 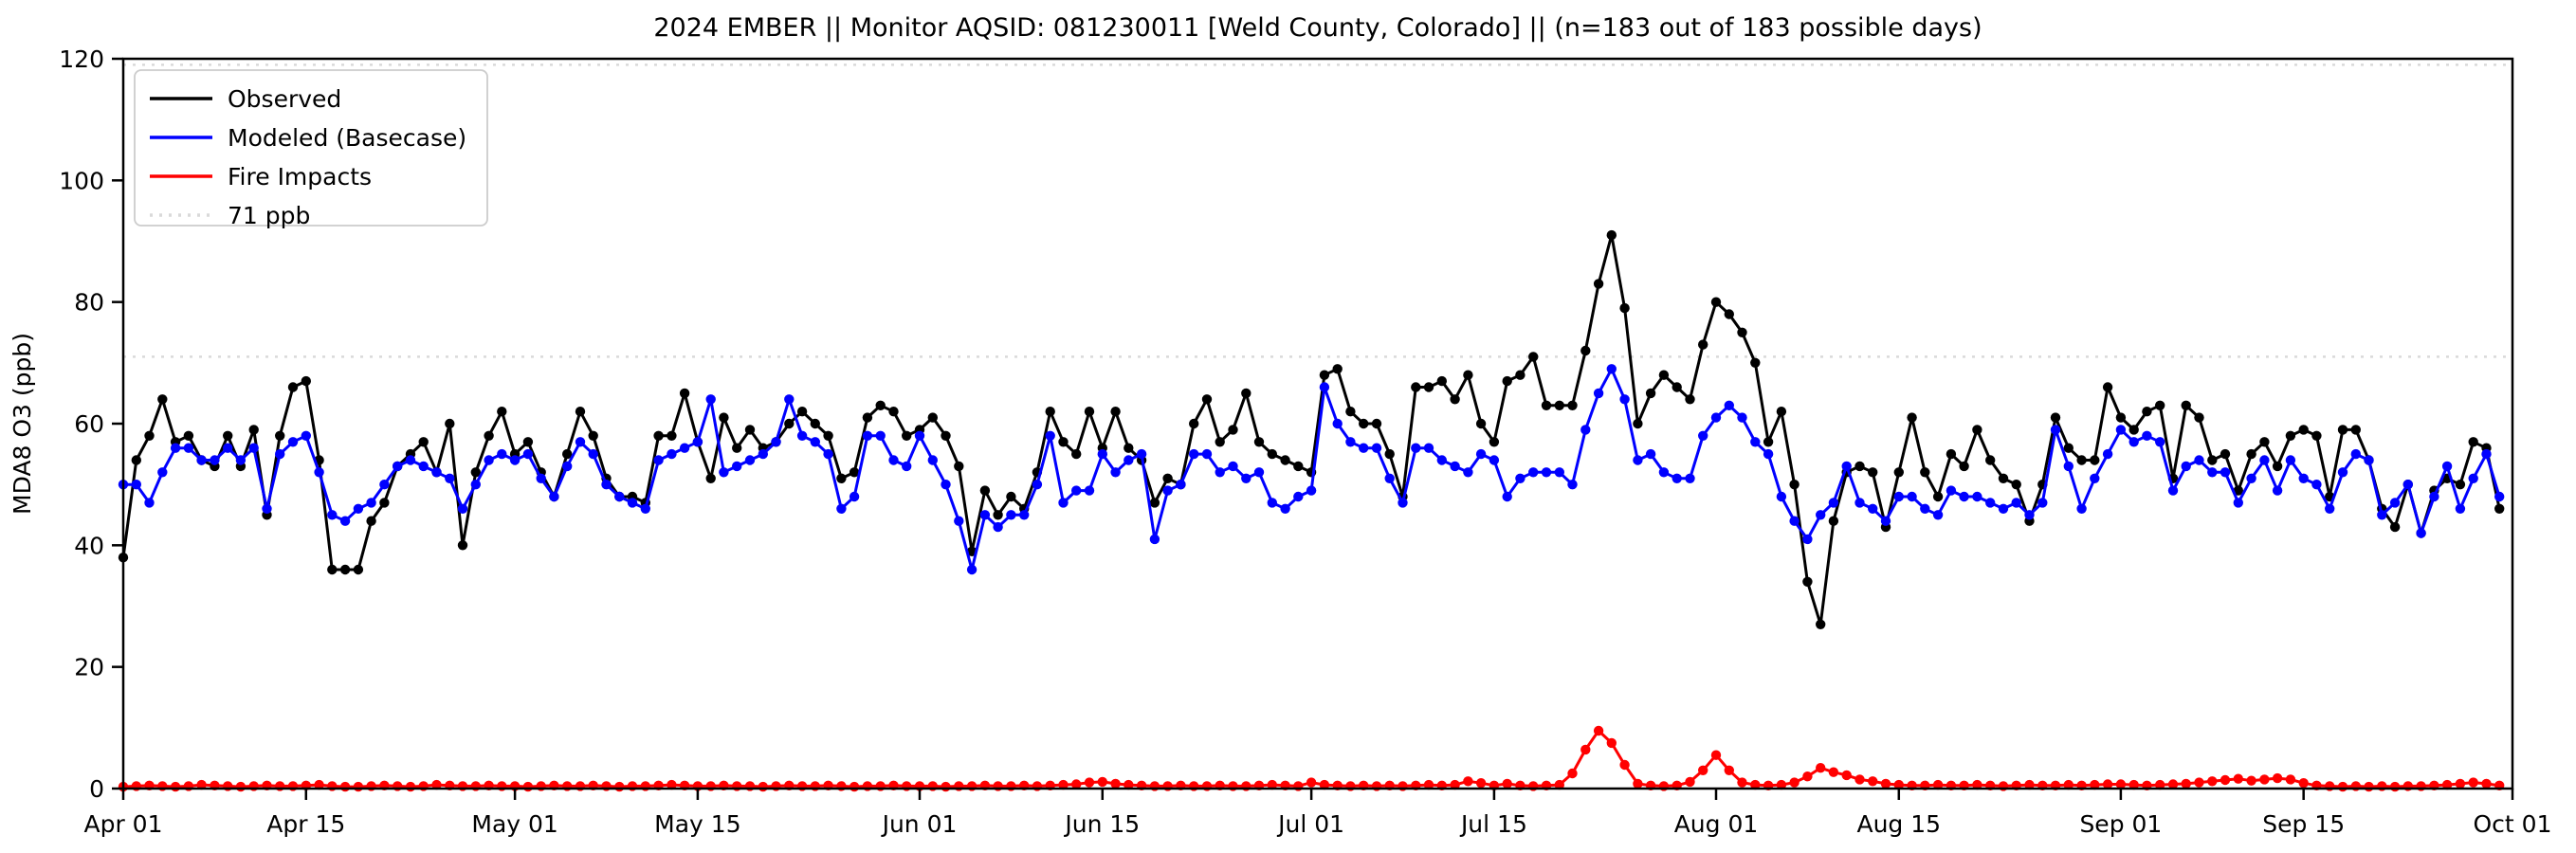 What do you see at coordinates (1101, 824) in the screenshot?
I see `x-tick-label: Jun 15` at bounding box center [1101, 824].